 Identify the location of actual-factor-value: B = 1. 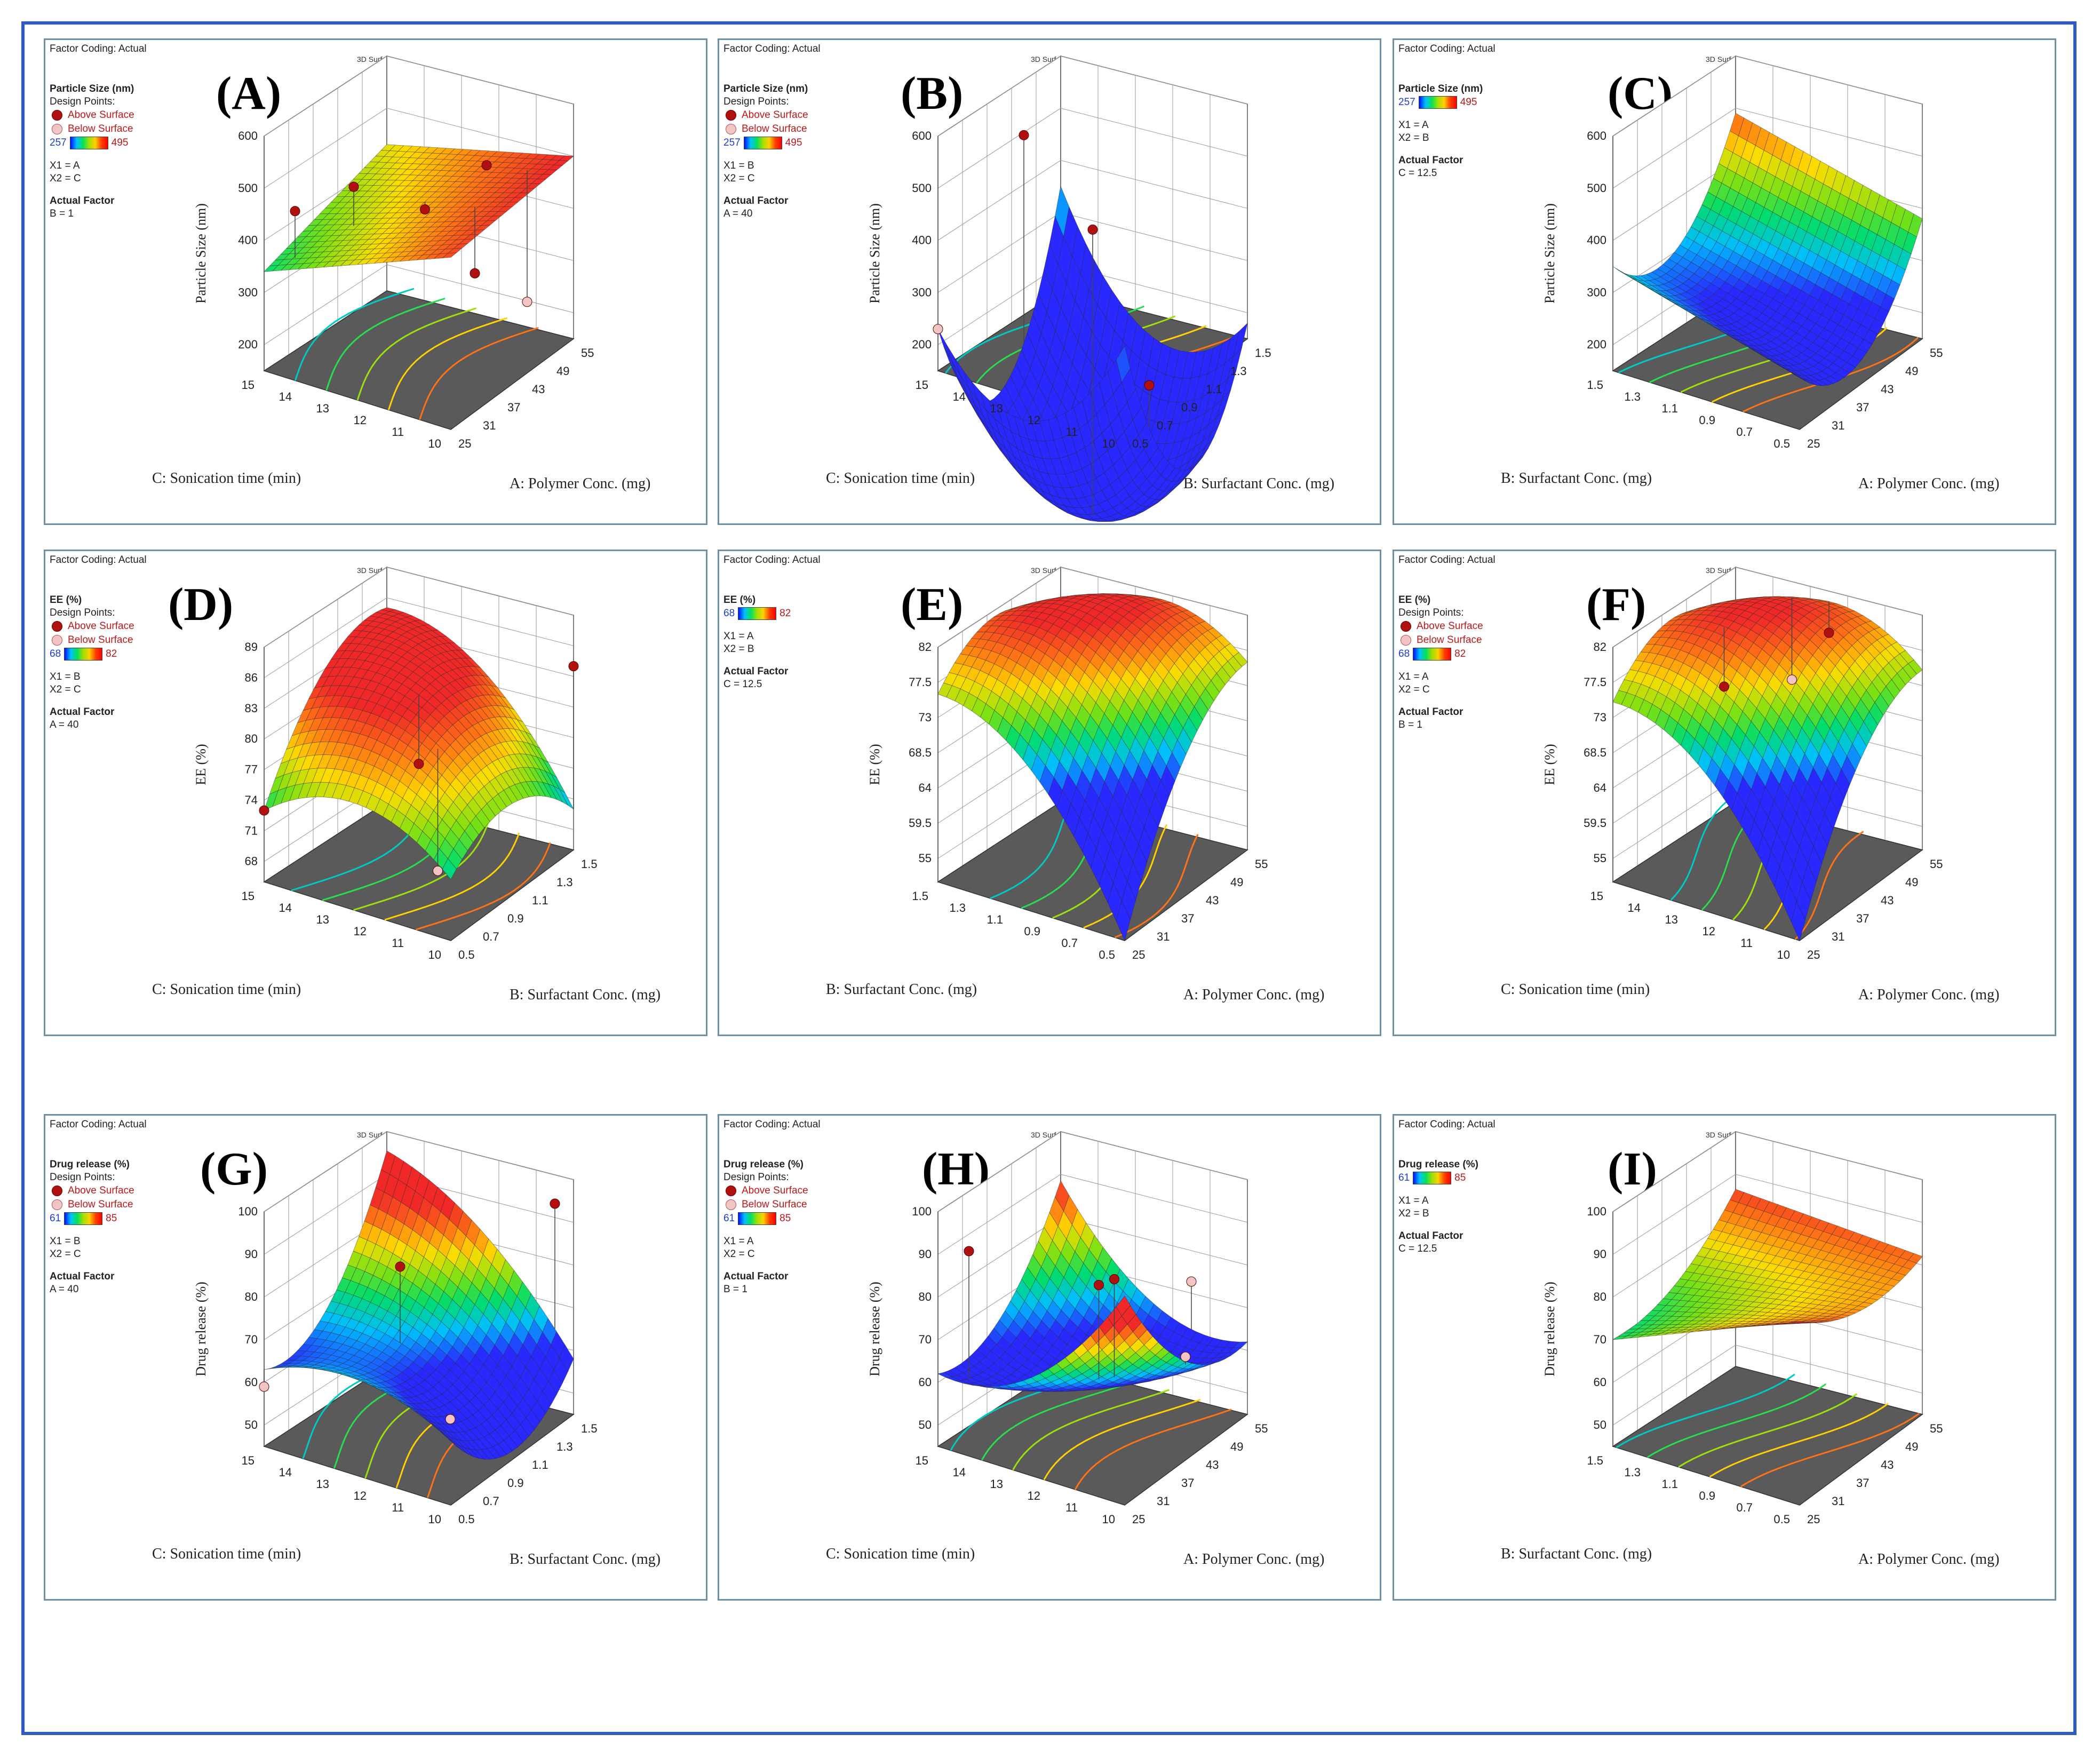
(735, 1289).